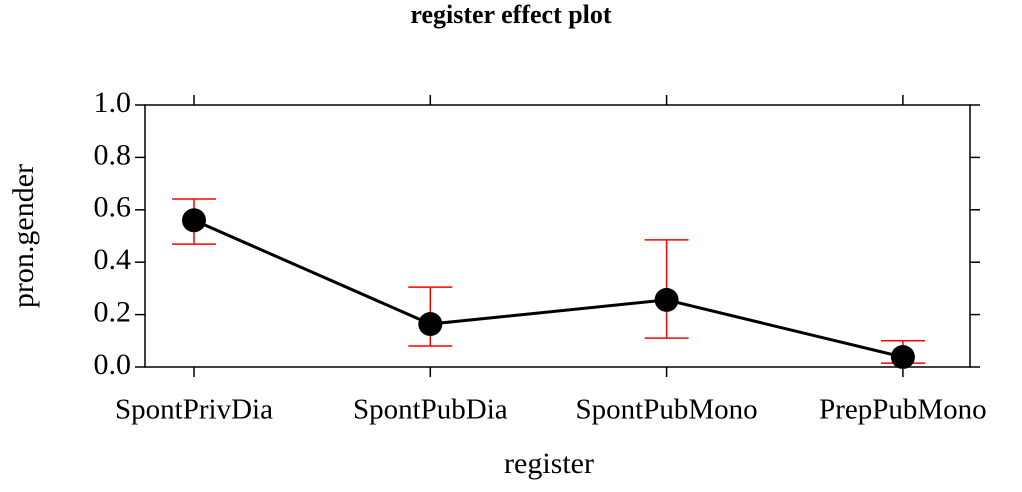 Image resolution: width=1022 pixels, height=492 pixels. What do you see at coordinates (194, 410) in the screenshot?
I see `x-tick-label: SpontPrivDia` at bounding box center [194, 410].